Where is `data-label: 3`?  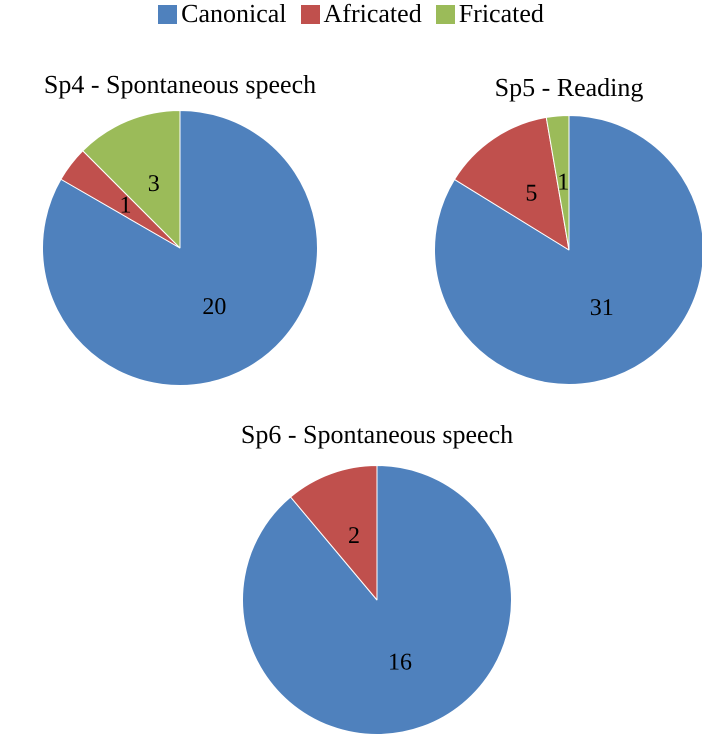
data-label: 3 is located at coordinates (154, 183).